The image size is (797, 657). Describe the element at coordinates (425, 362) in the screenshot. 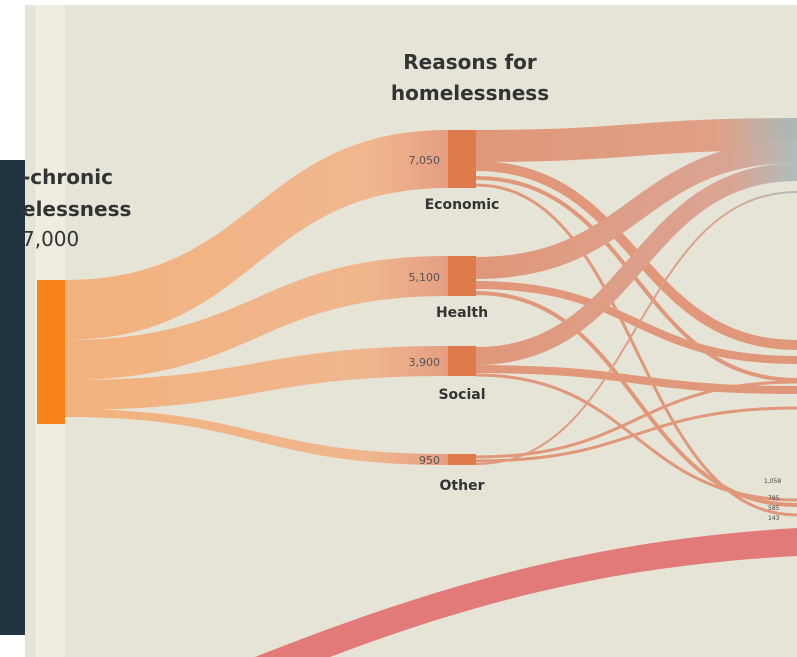

I see `node-value: 3,900` at that location.